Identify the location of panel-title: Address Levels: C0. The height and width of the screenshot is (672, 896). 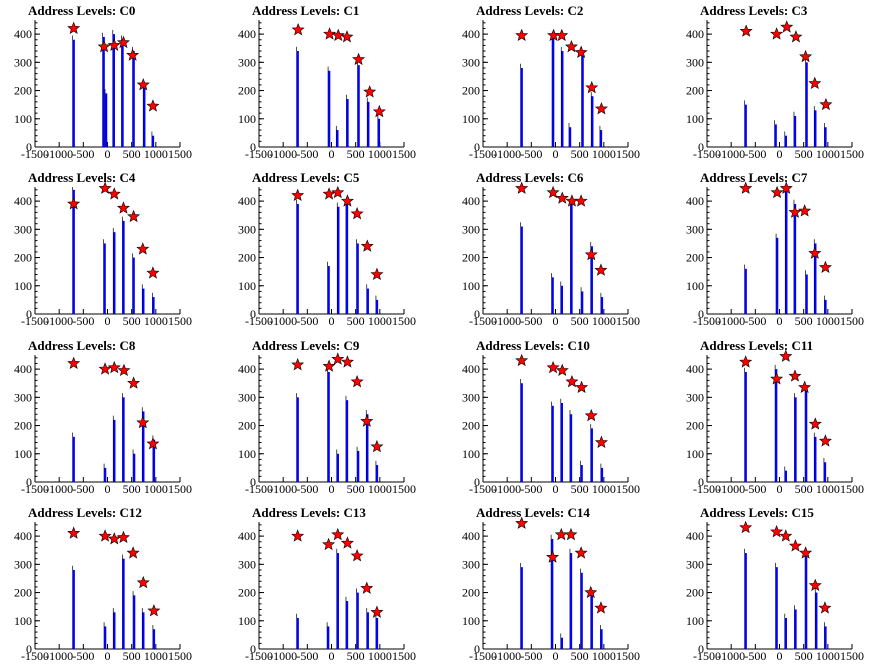
(81, 10).